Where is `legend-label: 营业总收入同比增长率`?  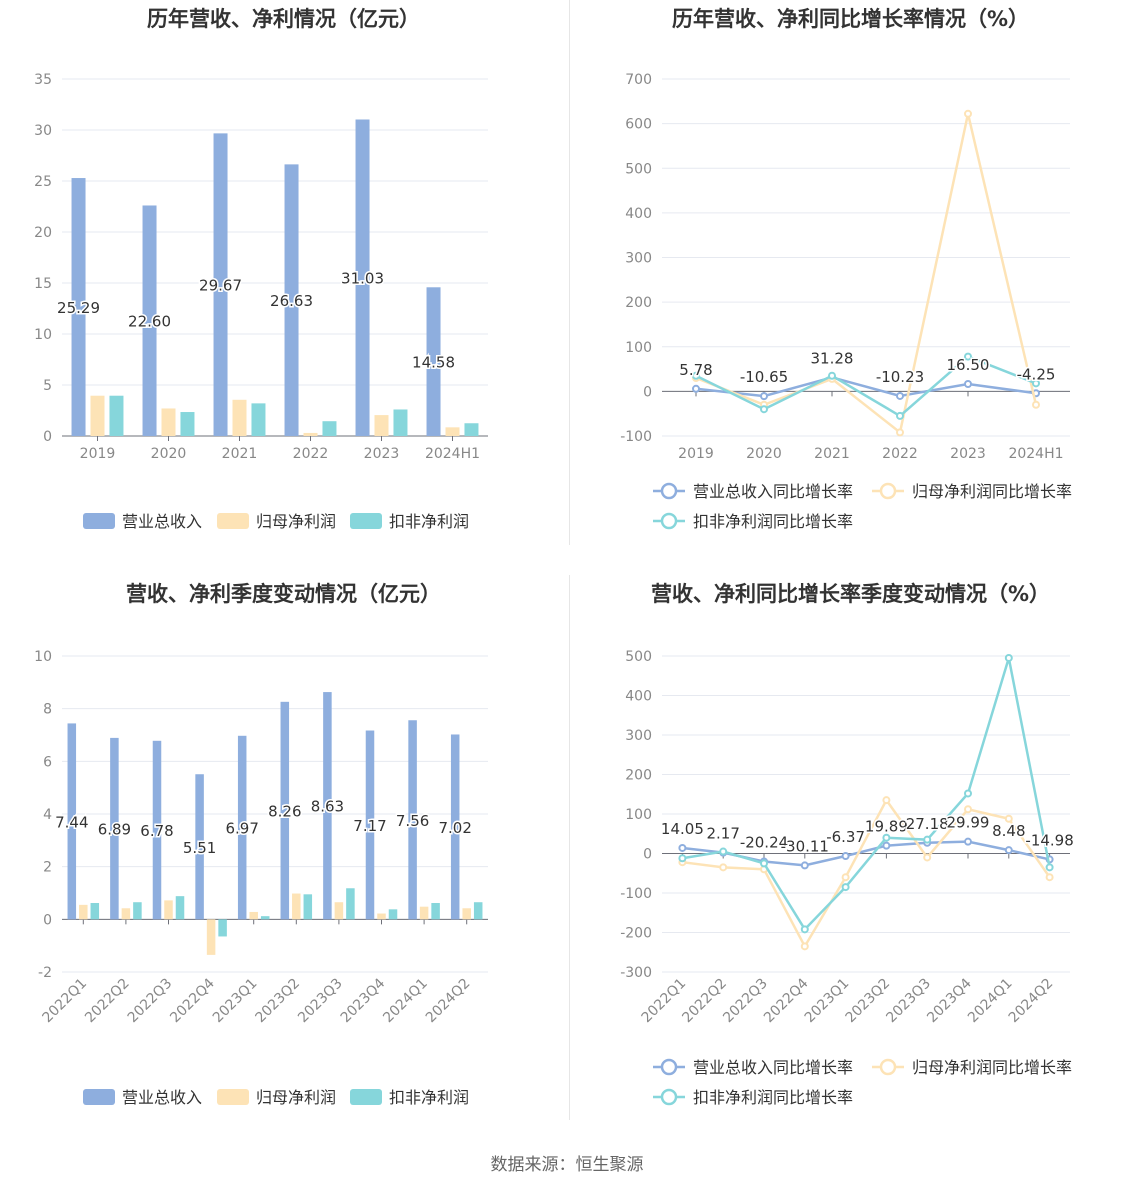 legend-label: 营业总收入同比增长率 is located at coordinates (773, 491).